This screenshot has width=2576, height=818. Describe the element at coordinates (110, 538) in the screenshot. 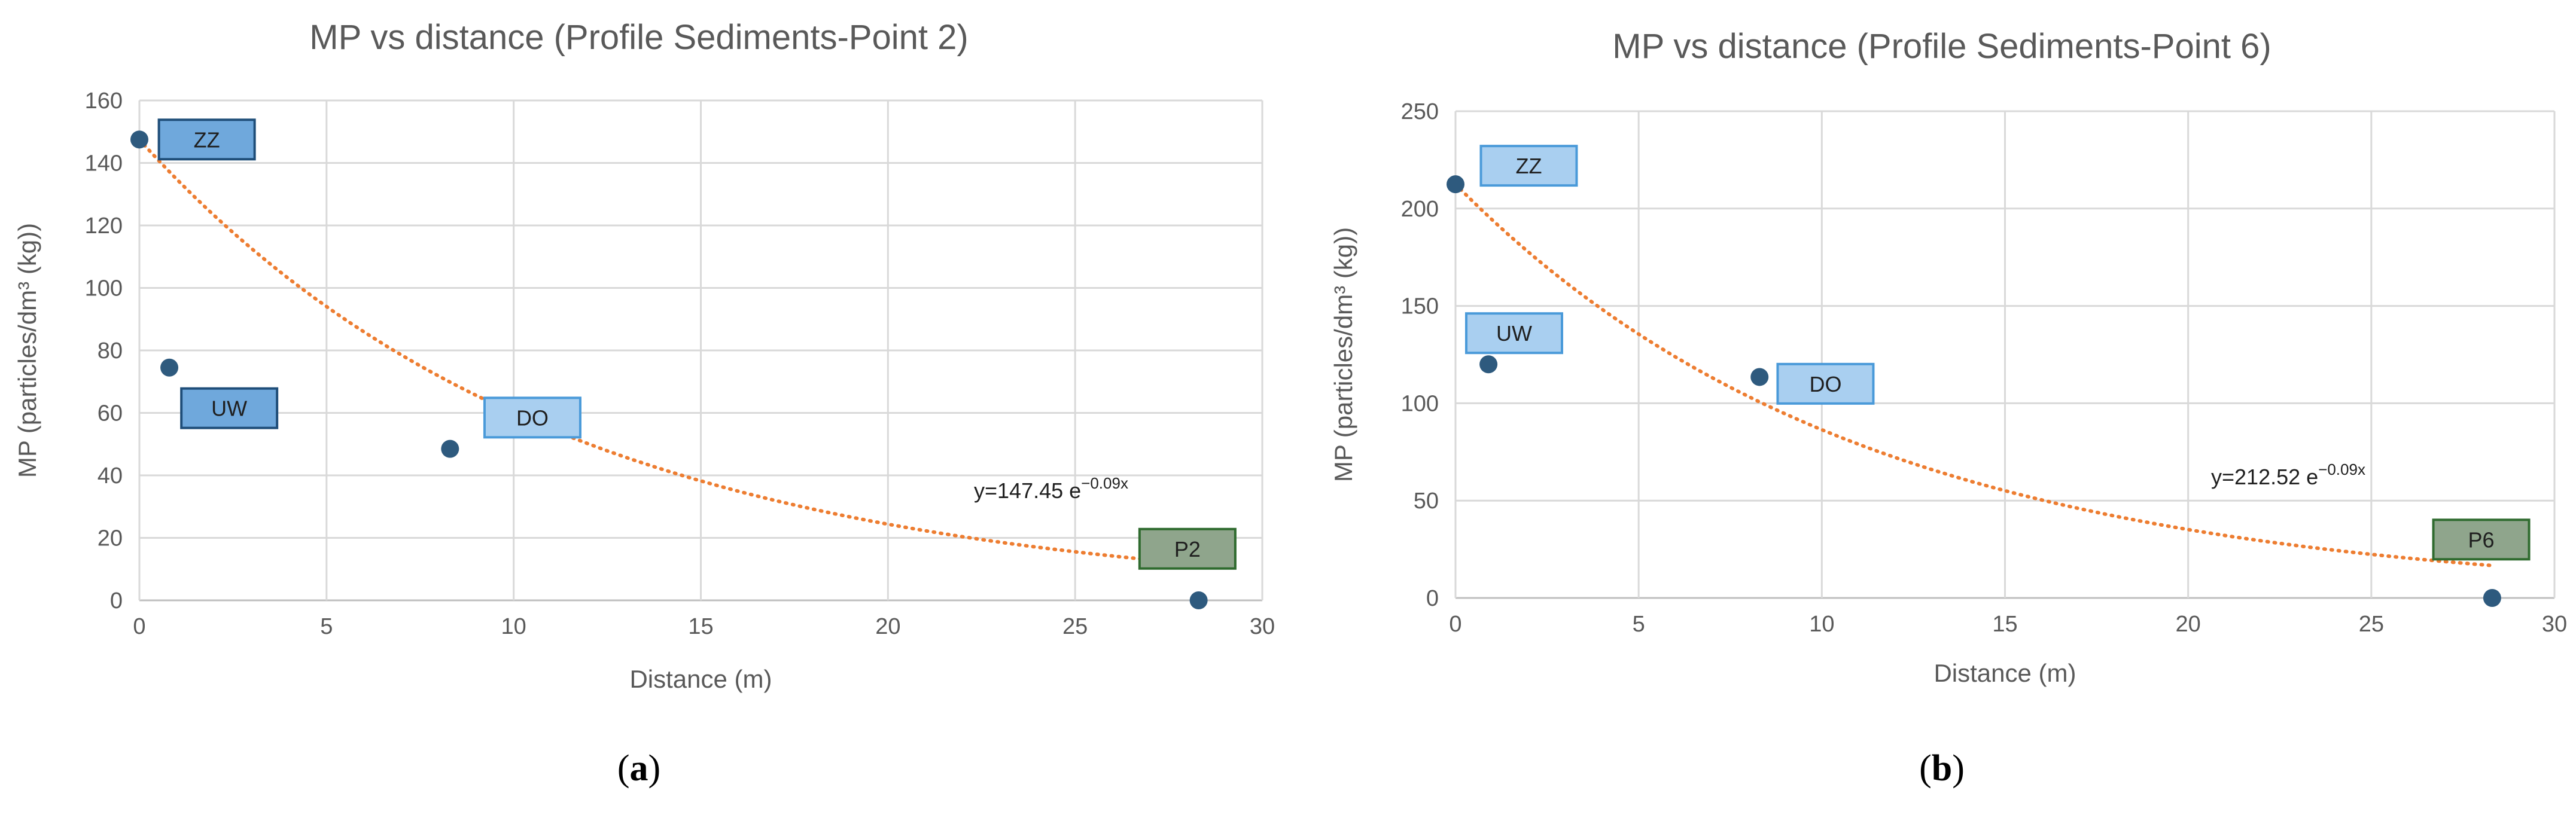

I see `y-tick-label: 20` at that location.